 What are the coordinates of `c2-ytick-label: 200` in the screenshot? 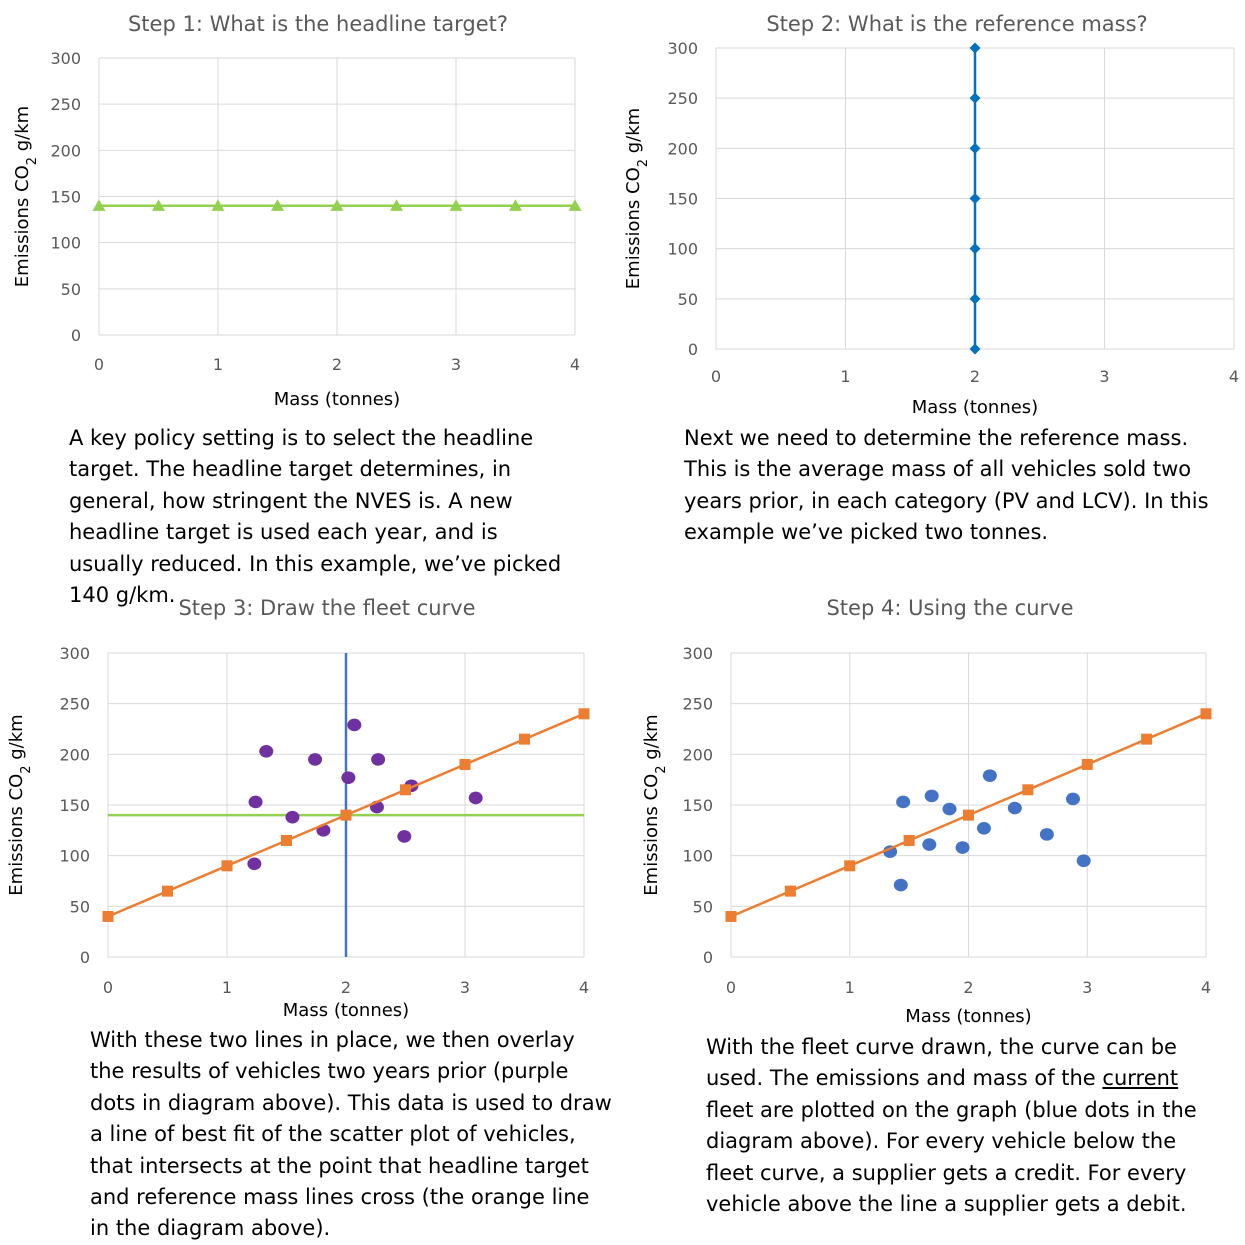 It's located at (682, 148).